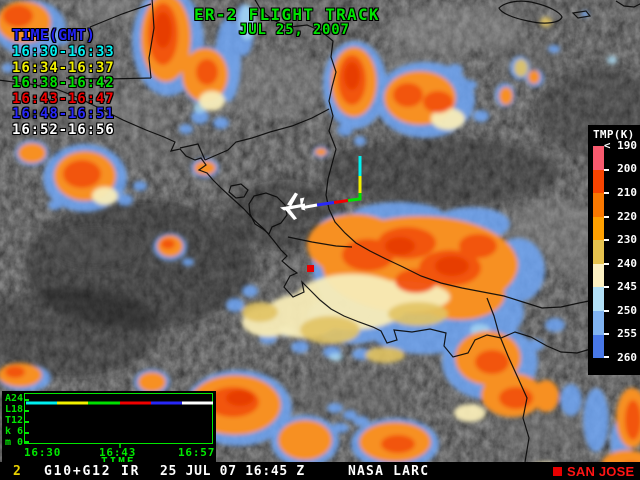 This screenshot has width=640, height=480. Describe the element at coordinates (287, 14) in the screenshot. I see `page-title: ER-2 FLIGHT TRACK` at that location.